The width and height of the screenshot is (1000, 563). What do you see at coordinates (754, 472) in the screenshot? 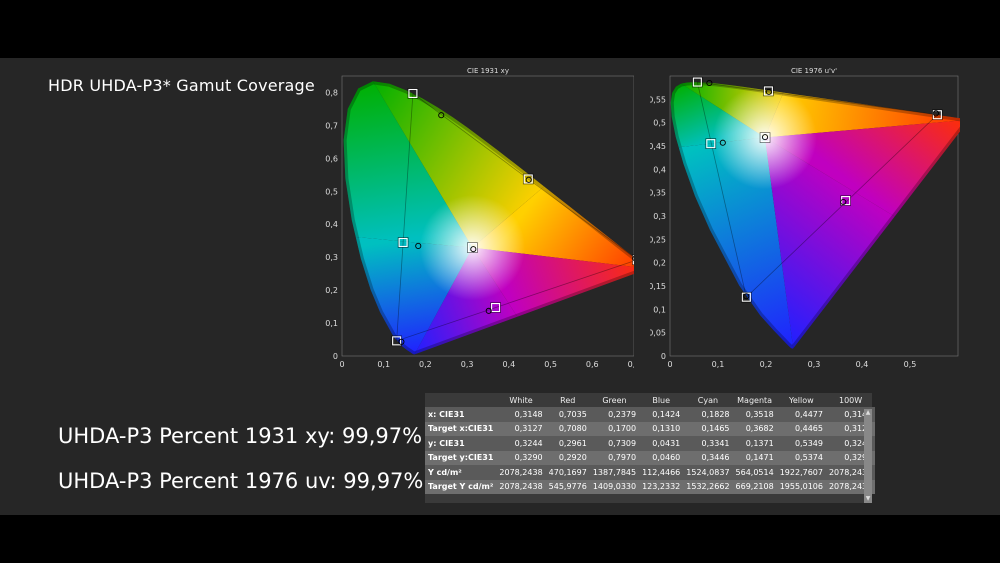
I see `table-cell: 564,0514` at bounding box center [754, 472].